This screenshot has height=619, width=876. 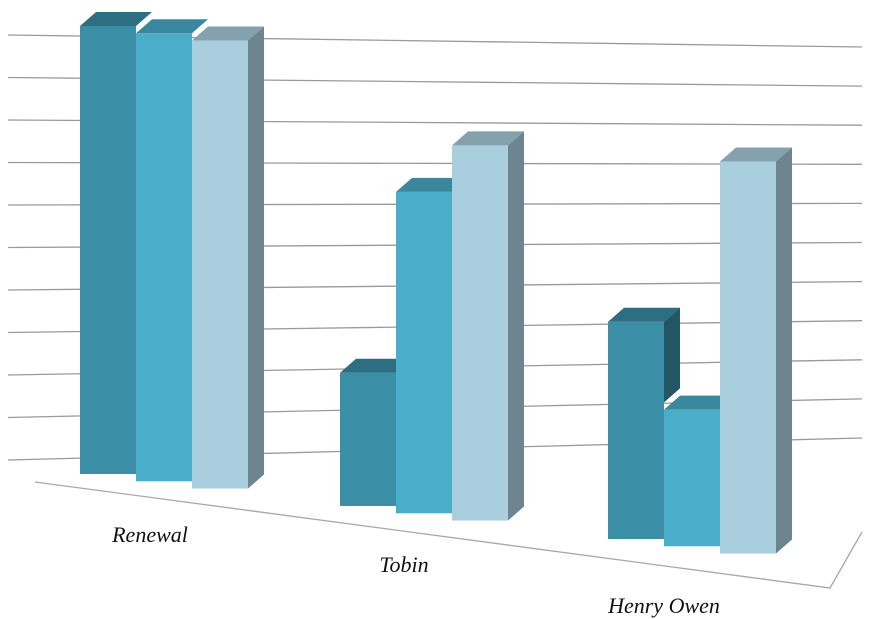 What do you see at coordinates (403, 564) in the screenshot?
I see `category-label: Tobin` at bounding box center [403, 564].